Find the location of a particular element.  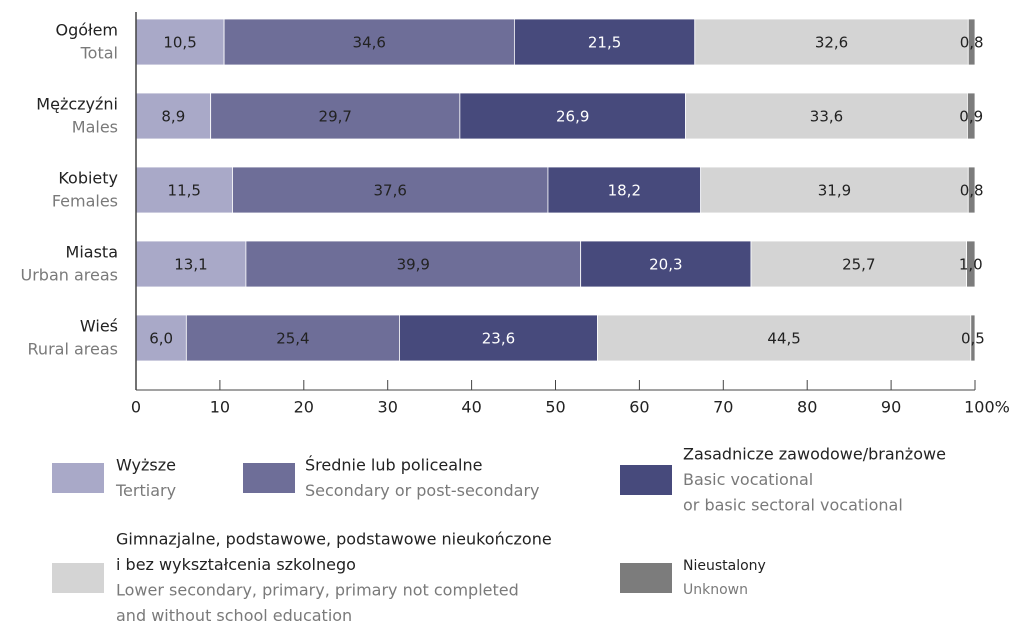

value-label: 6,0 is located at coordinates (161, 339).